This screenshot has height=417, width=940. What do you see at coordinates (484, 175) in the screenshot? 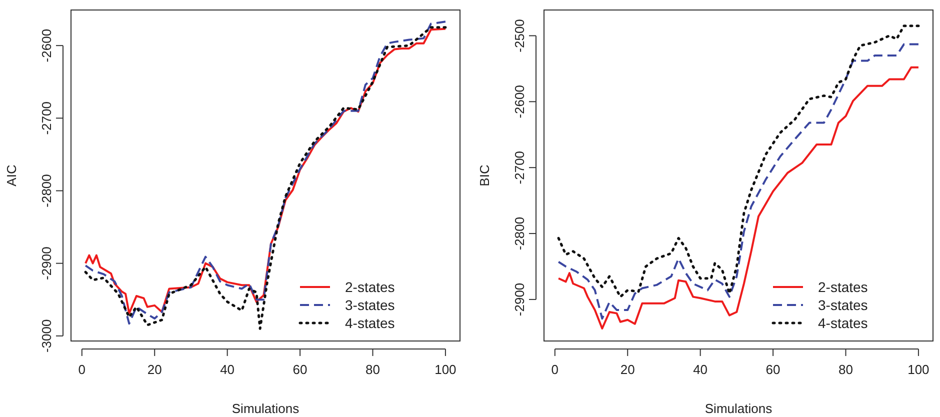
I see `y-axis-title: BIC` at bounding box center [484, 175].